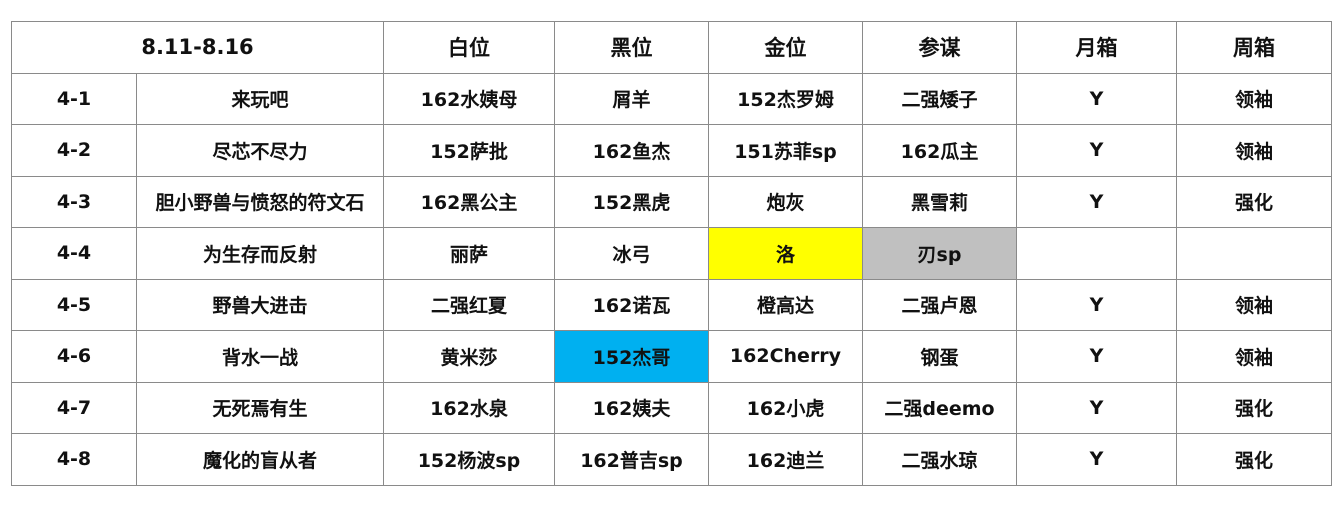 This screenshot has width=1344, height=510. What do you see at coordinates (939, 407) in the screenshot?
I see `table-cell: 二强deemo` at bounding box center [939, 407].